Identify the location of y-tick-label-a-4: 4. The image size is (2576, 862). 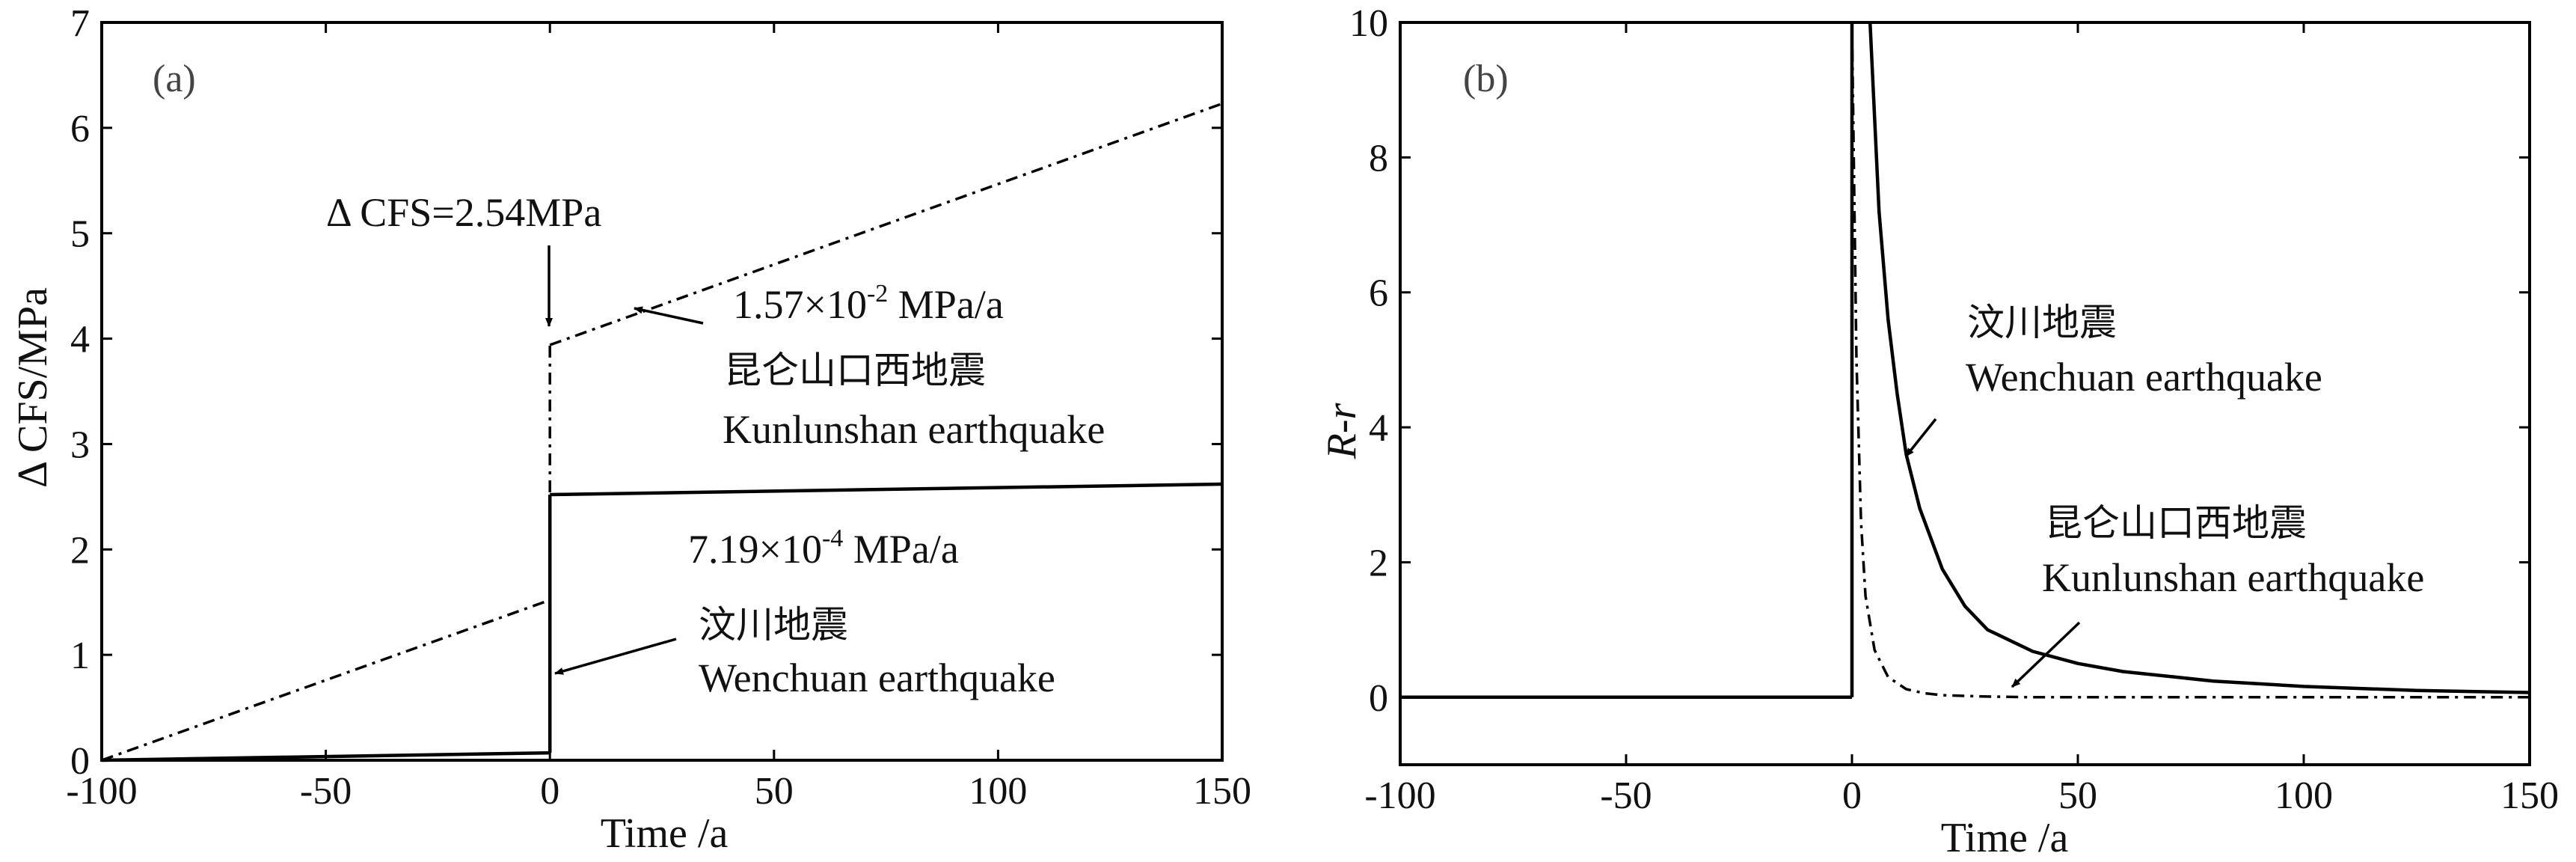
(80, 340).